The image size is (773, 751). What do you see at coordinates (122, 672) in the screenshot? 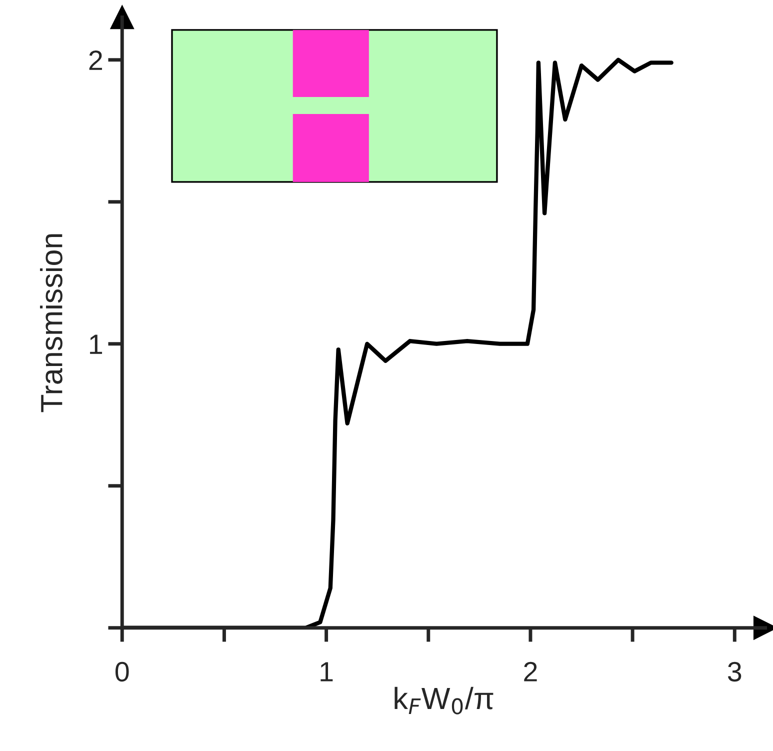
I see `x-tick-label: 0` at bounding box center [122, 672].